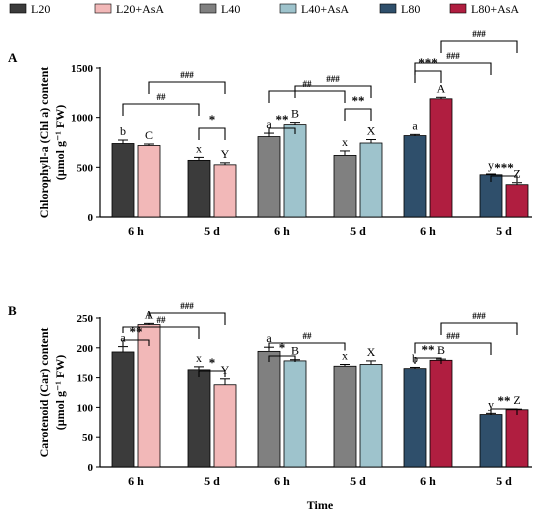 Image resolution: width=550 pixels, height=515 pixels. I want to click on y-tick-label: 0, so click(91, 468).